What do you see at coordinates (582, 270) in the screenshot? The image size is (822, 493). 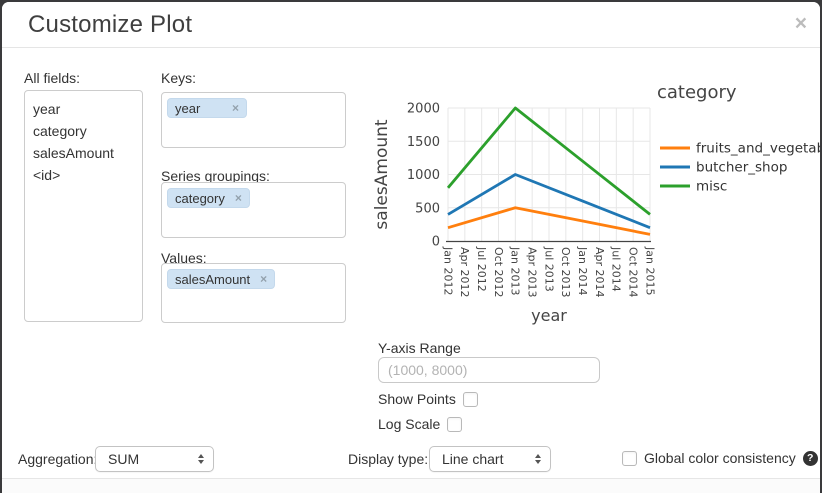 I see `x-tick-label: Jan 2014` at bounding box center [582, 270].